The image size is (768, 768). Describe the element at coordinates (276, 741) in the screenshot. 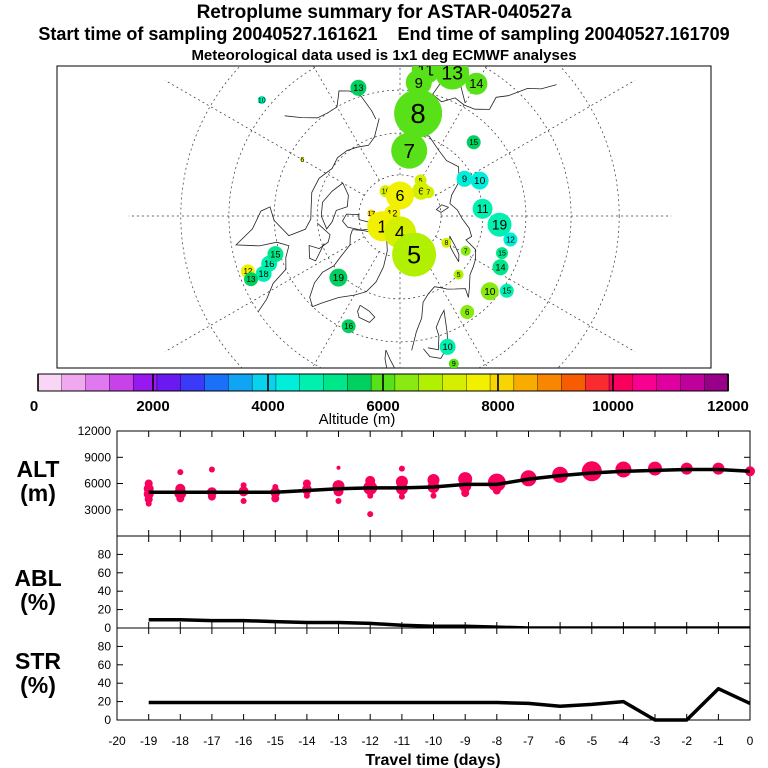

I see `x-tick-label: -15` at that location.